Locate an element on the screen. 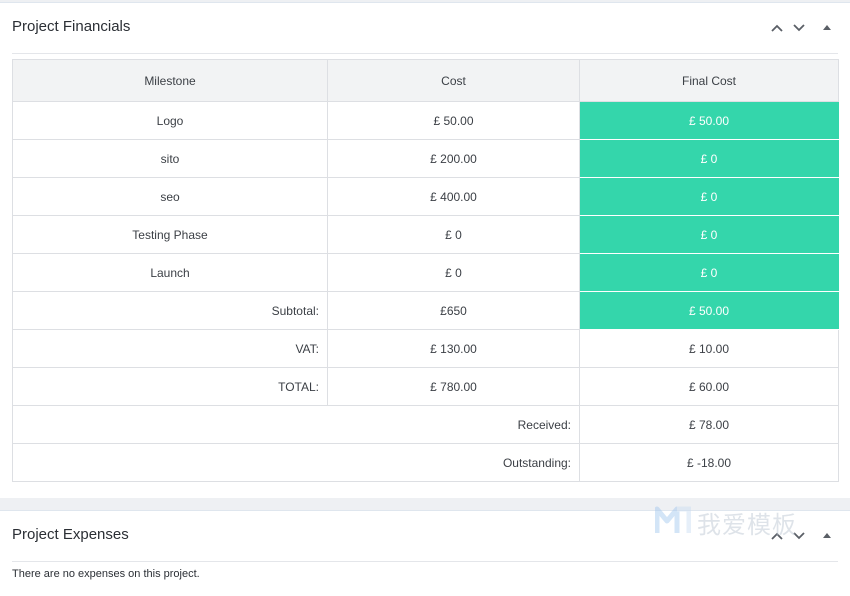 The height and width of the screenshot is (596, 850). vat-final-cost: £ 10.00 is located at coordinates (709, 348).